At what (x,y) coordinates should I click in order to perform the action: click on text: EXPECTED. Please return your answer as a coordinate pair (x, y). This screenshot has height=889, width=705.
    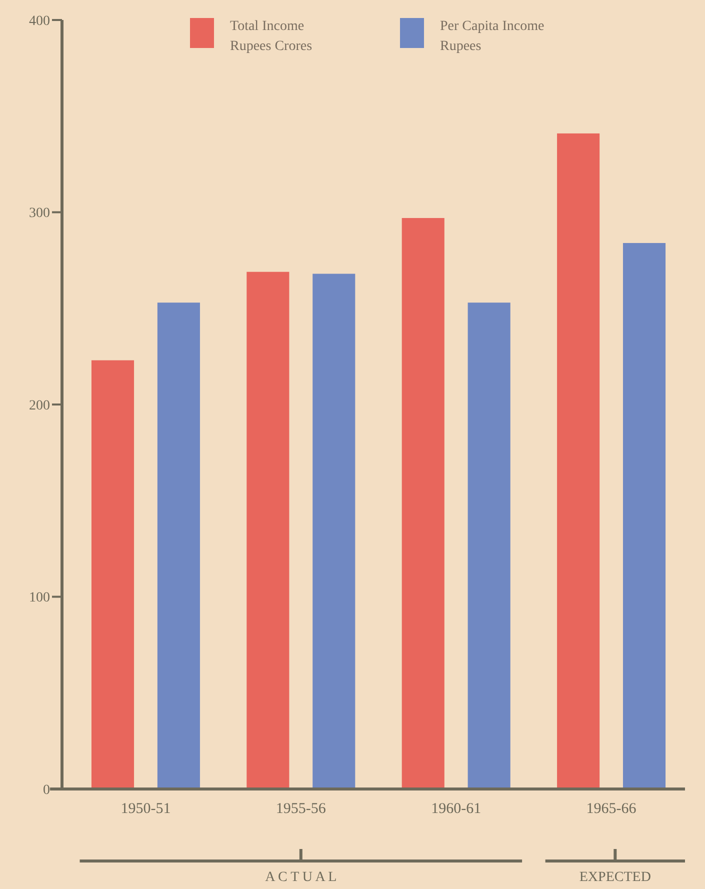
    Looking at the image, I should click on (615, 877).